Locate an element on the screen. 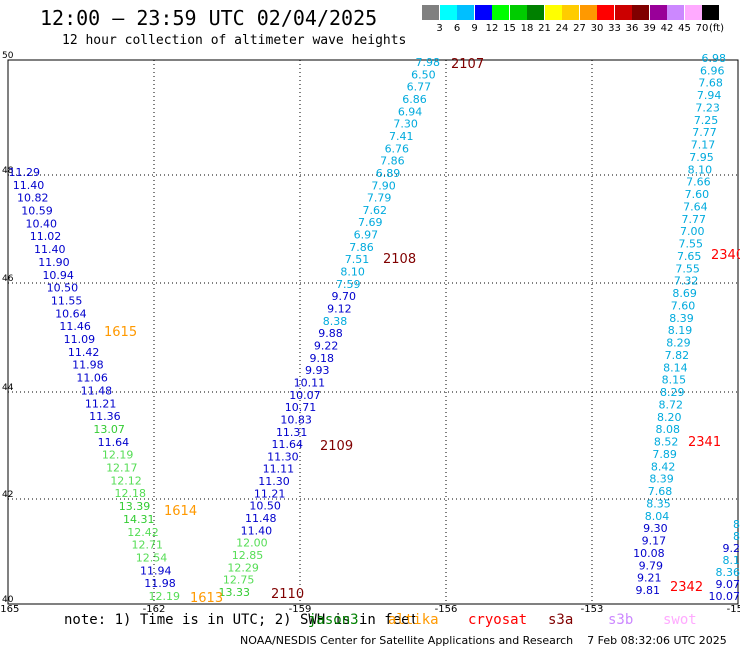  wave-height-value: 7.17 is located at coordinates (703, 145).